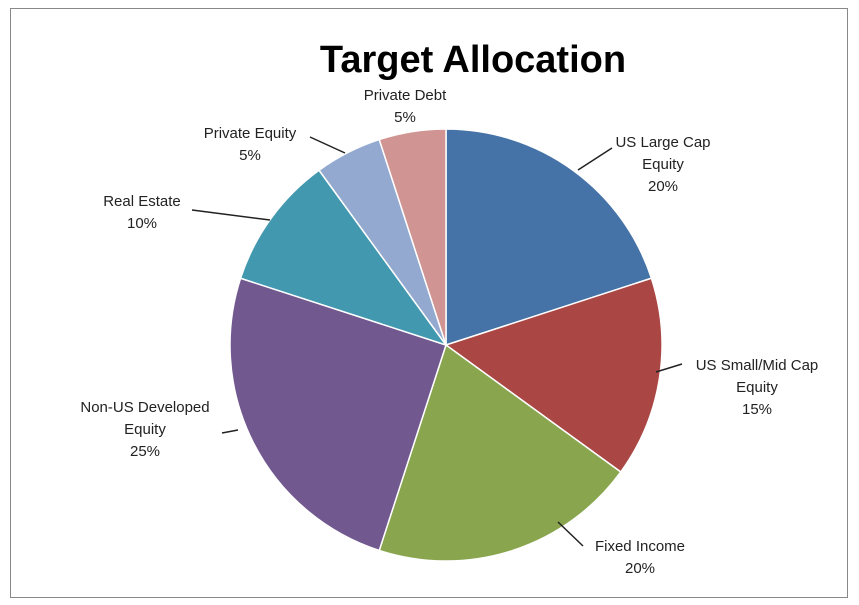 The width and height of the screenshot is (859, 605). I want to click on slice-label: Private Debt 5%, so click(405, 107).